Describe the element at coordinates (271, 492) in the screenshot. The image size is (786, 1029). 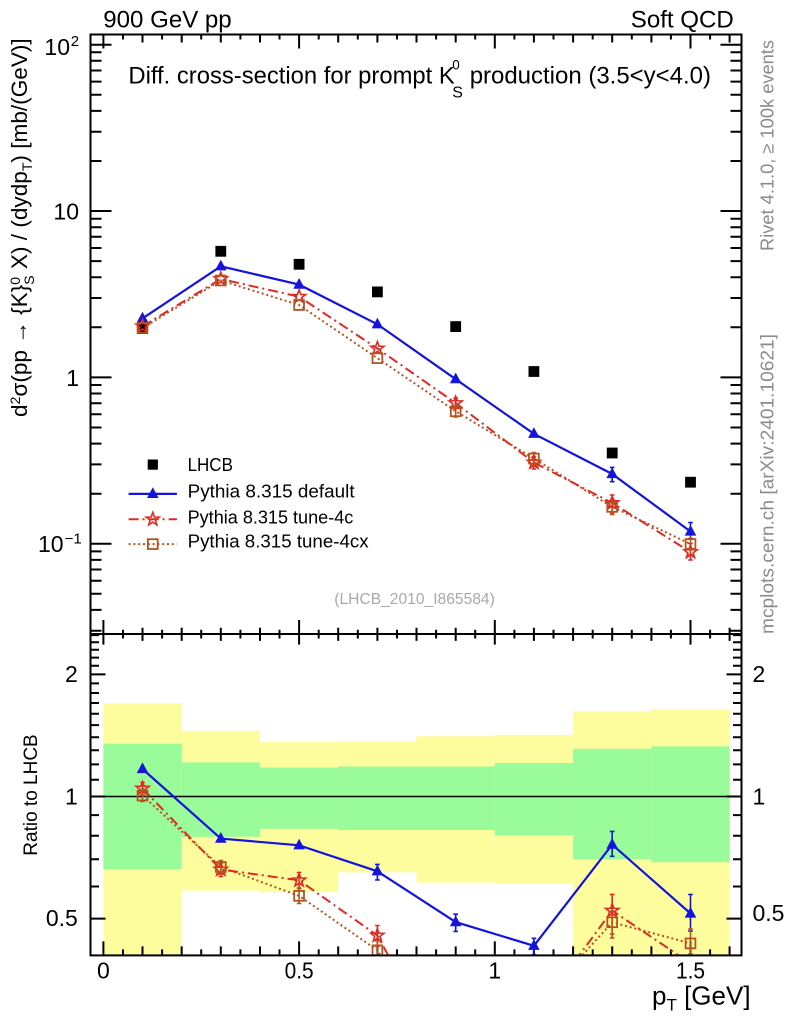
I see `svg-text: Pythia 8.315 default` at that location.